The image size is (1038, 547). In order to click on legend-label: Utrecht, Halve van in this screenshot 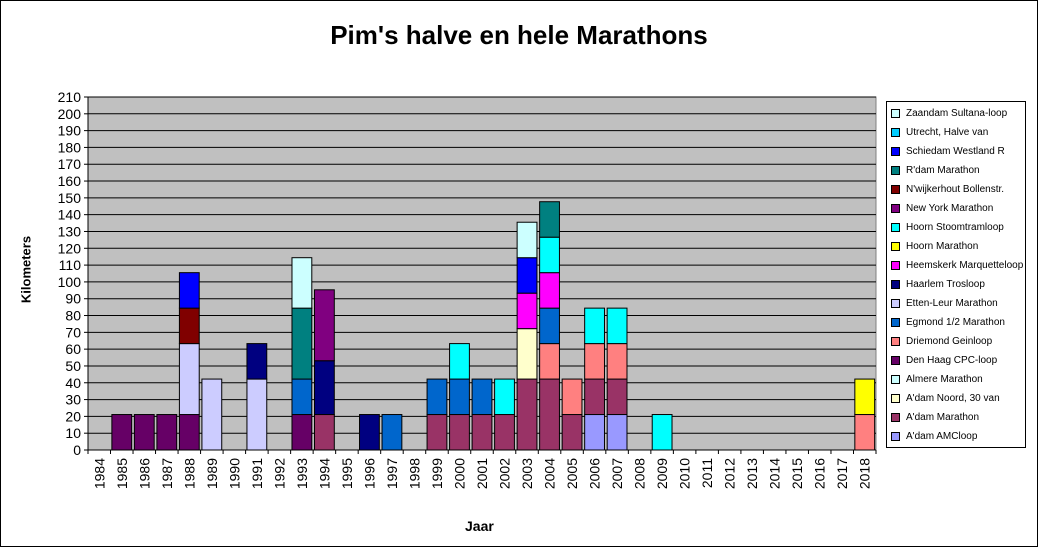, I will do `click(947, 132)`.